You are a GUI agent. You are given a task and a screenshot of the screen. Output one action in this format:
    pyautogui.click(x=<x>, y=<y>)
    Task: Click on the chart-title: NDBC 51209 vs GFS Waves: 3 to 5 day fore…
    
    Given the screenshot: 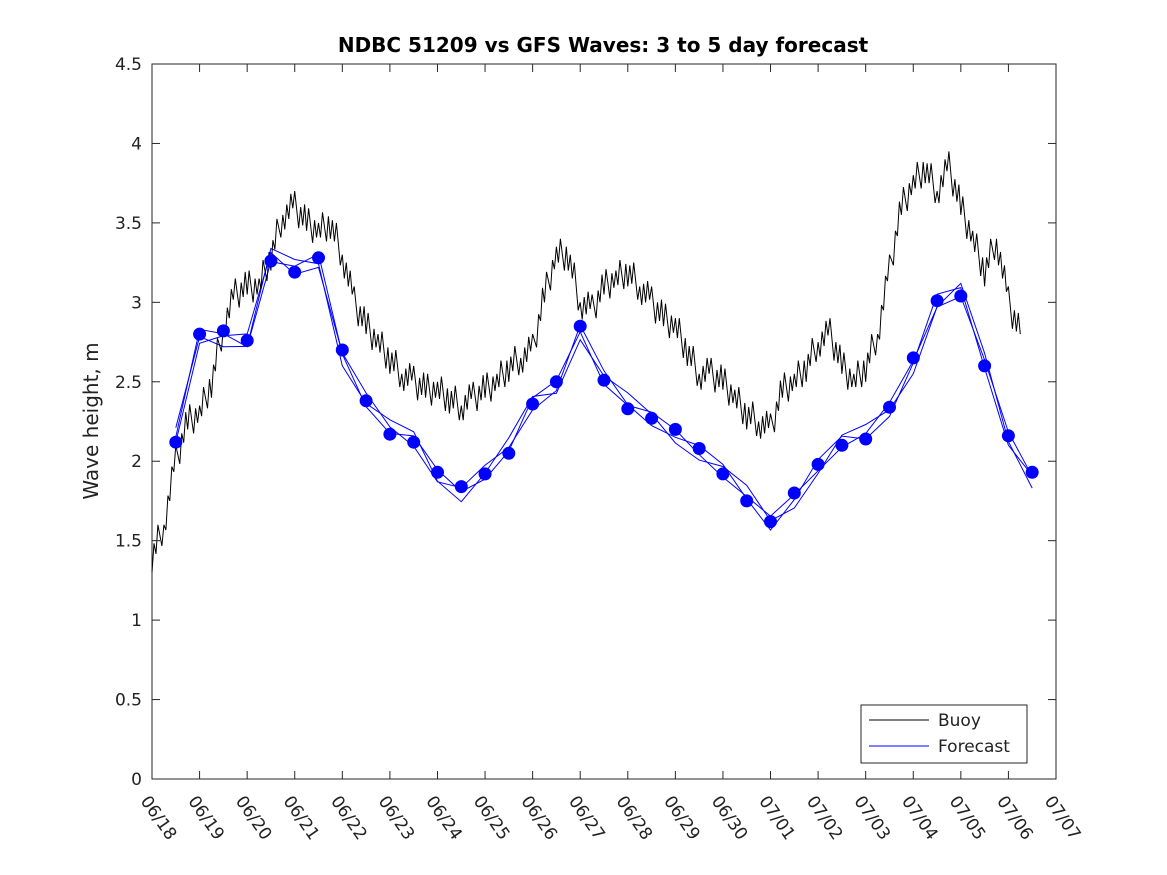 What is the action you would take?
    pyautogui.click(x=603, y=45)
    